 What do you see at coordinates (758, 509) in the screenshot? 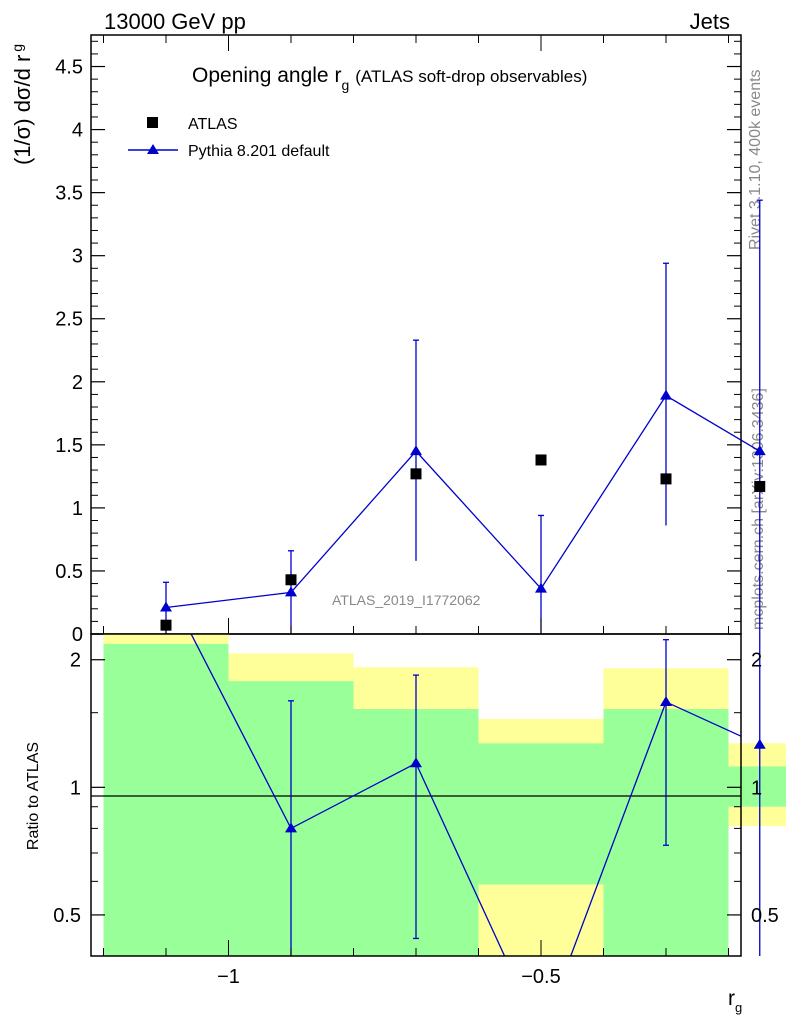
I see `mcplots-label: mcplots.cern.ch [arXiv:1306.3436]` at bounding box center [758, 509].